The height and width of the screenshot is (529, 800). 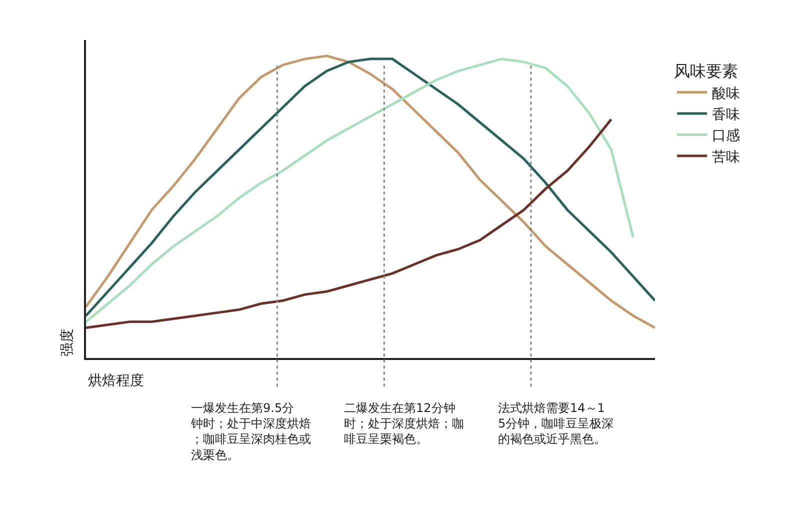 What do you see at coordinates (726, 94) in the screenshot?
I see `legend-label: 酸味` at bounding box center [726, 94].